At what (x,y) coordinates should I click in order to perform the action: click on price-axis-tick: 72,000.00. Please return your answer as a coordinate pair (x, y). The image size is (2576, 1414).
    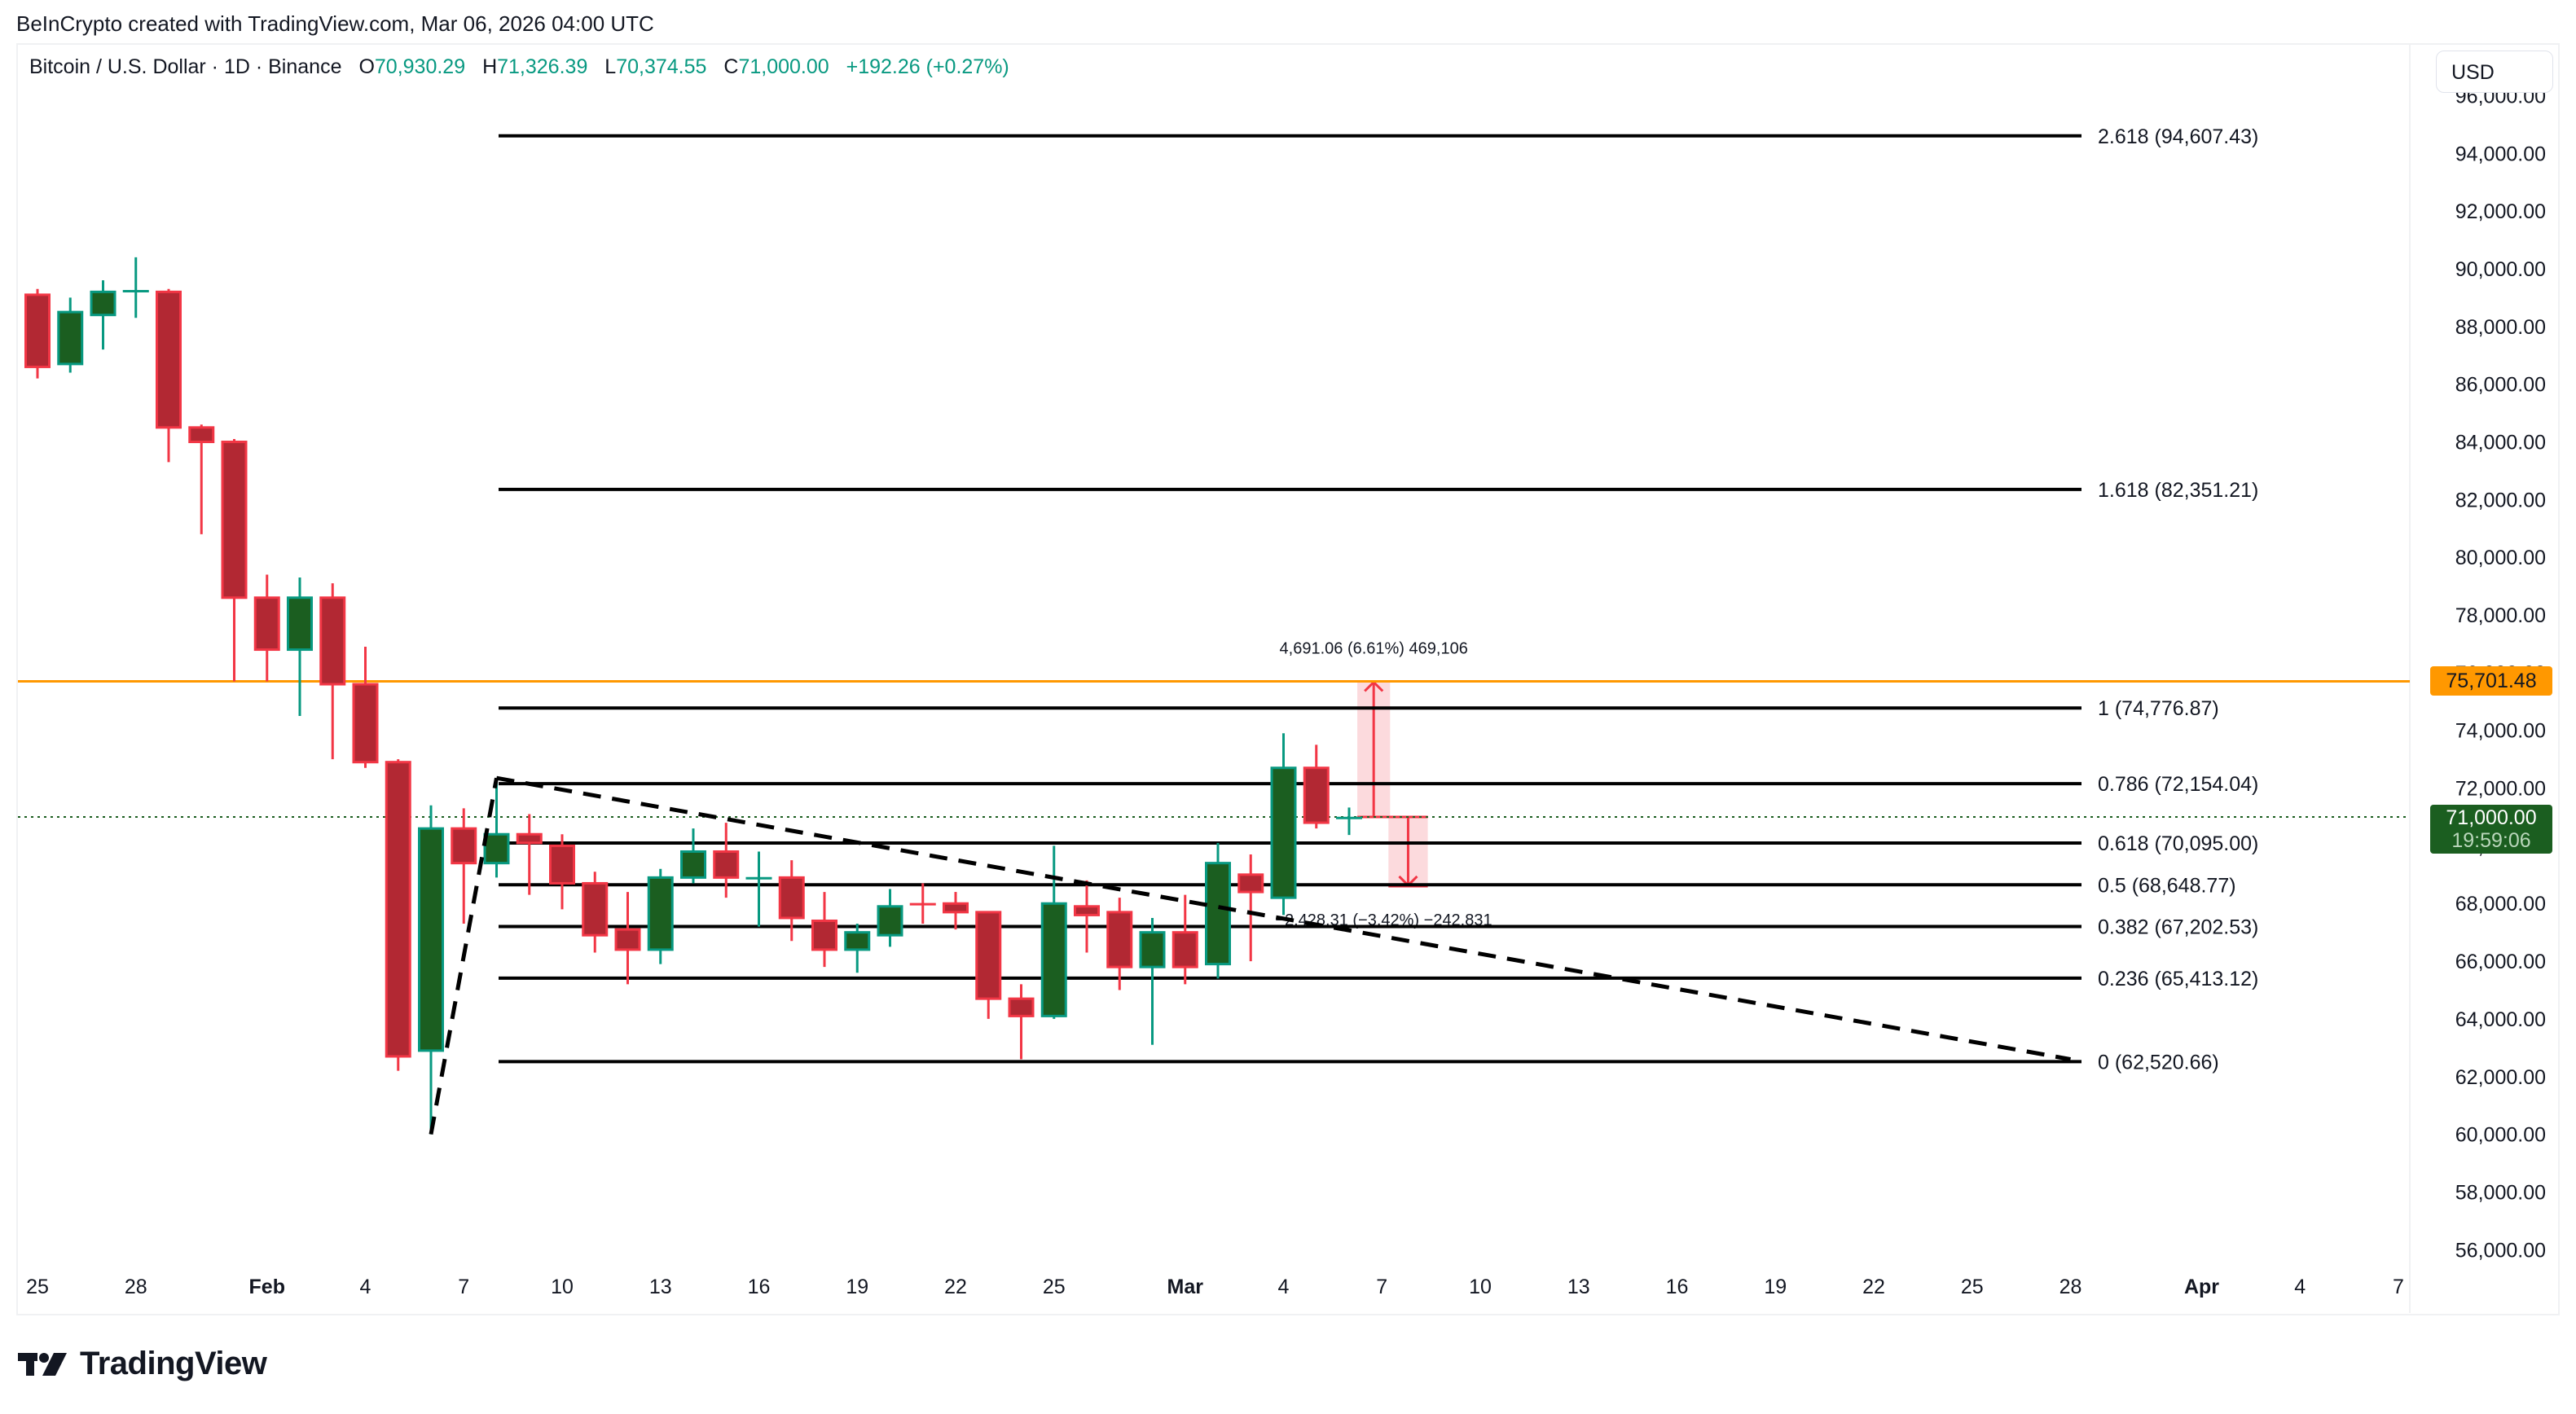
    Looking at the image, I should click on (2500, 790).